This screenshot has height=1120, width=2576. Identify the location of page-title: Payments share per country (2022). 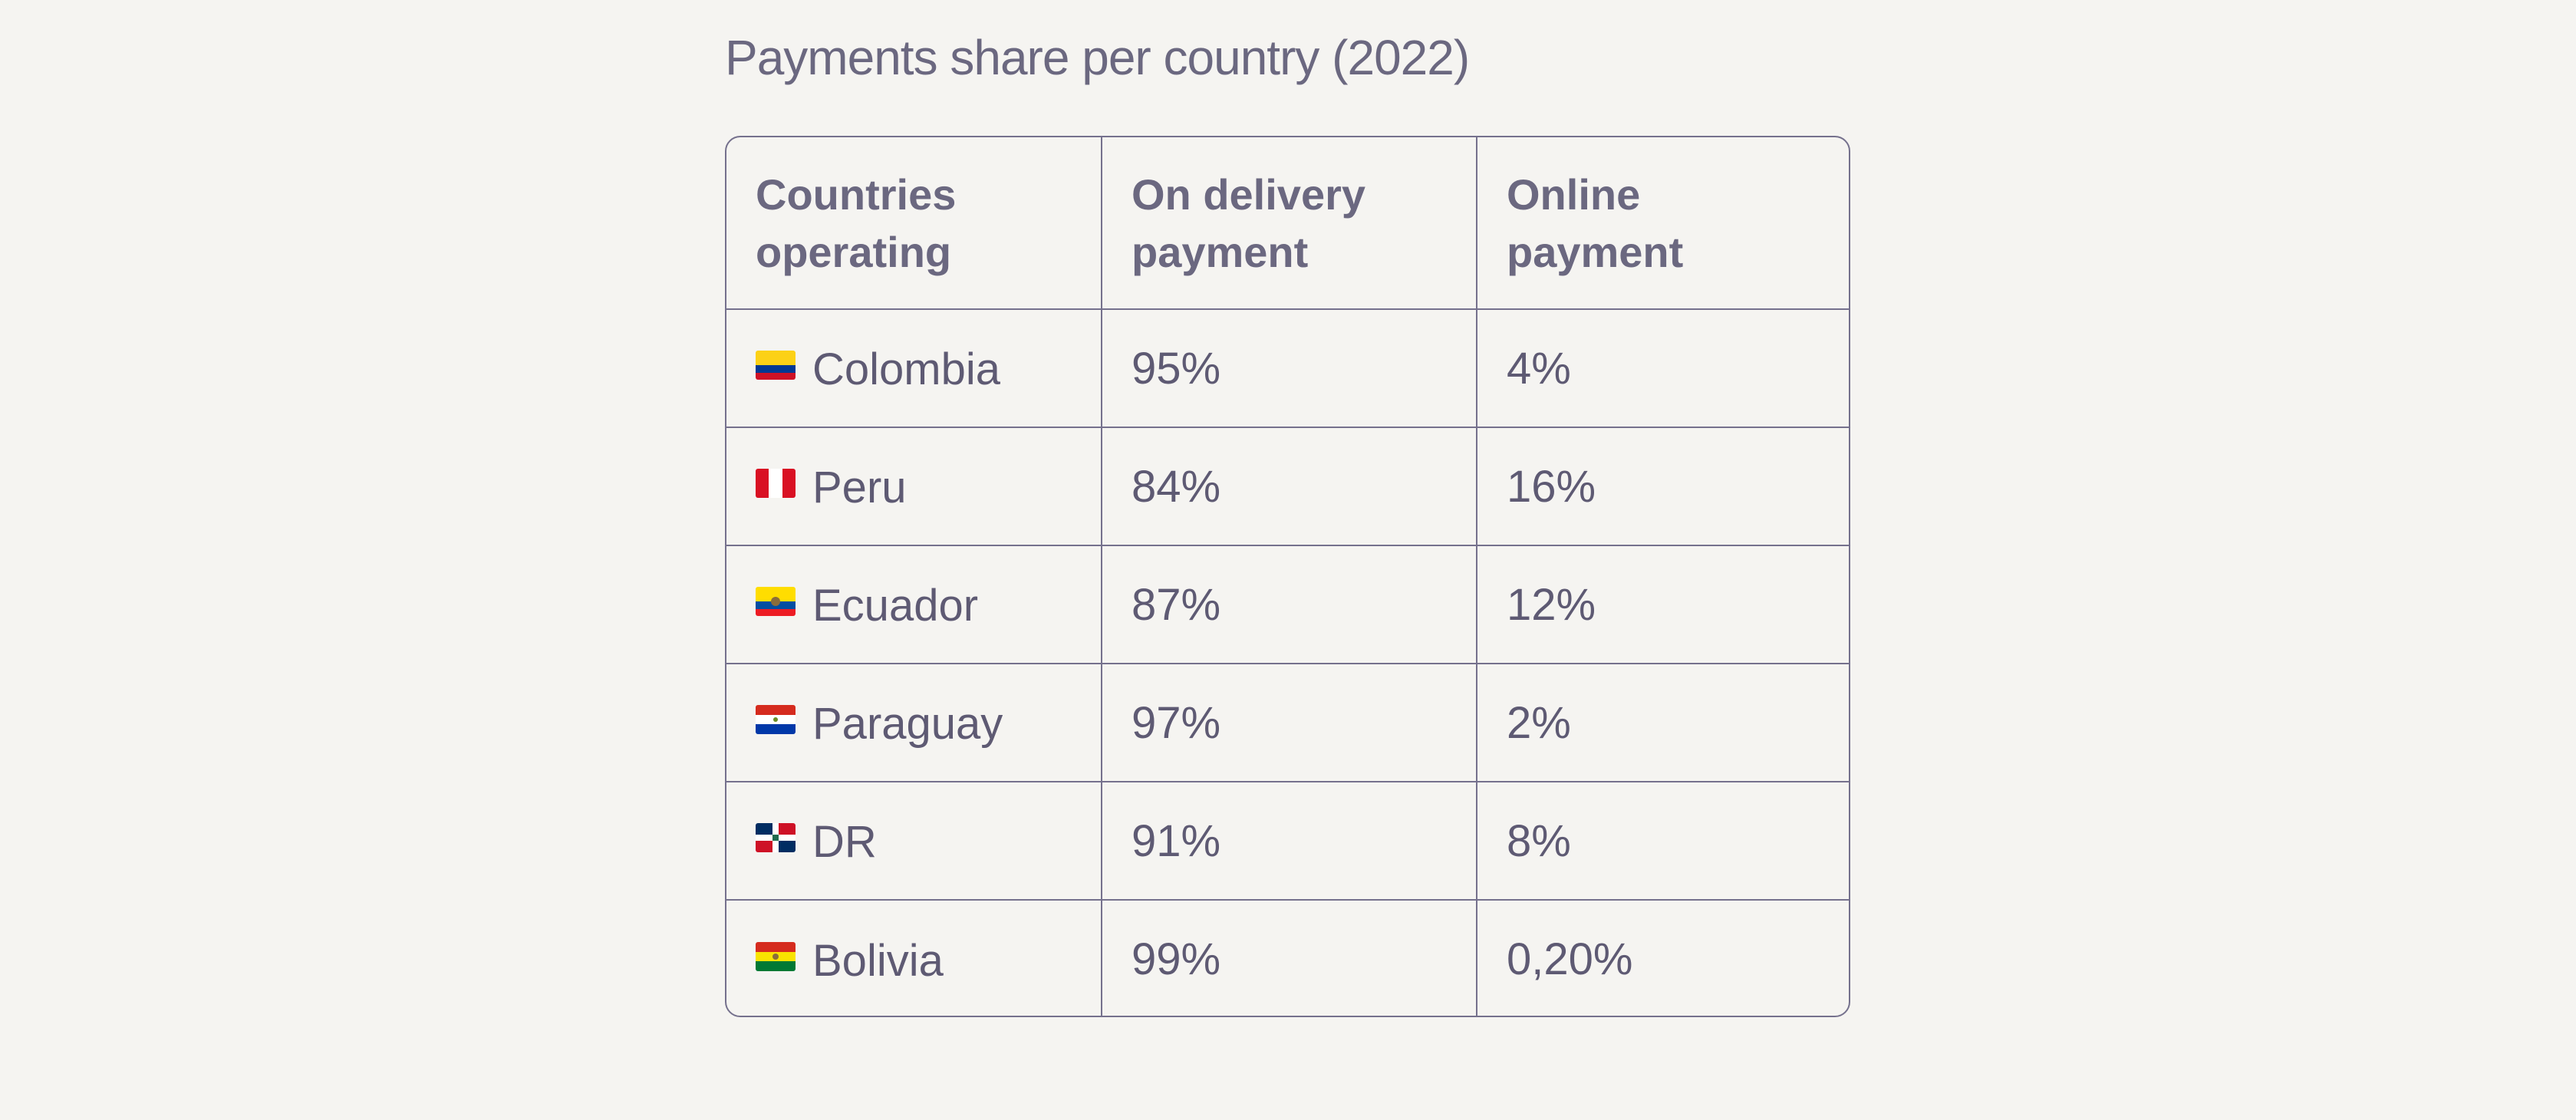
(1097, 57).